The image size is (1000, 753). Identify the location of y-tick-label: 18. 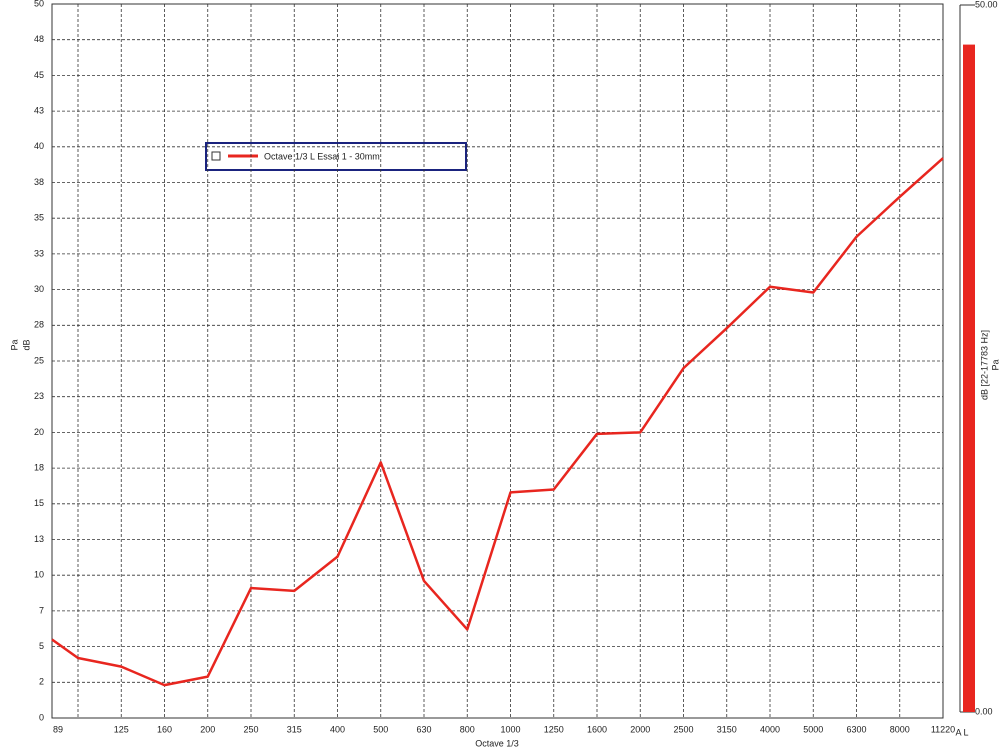
(39, 467).